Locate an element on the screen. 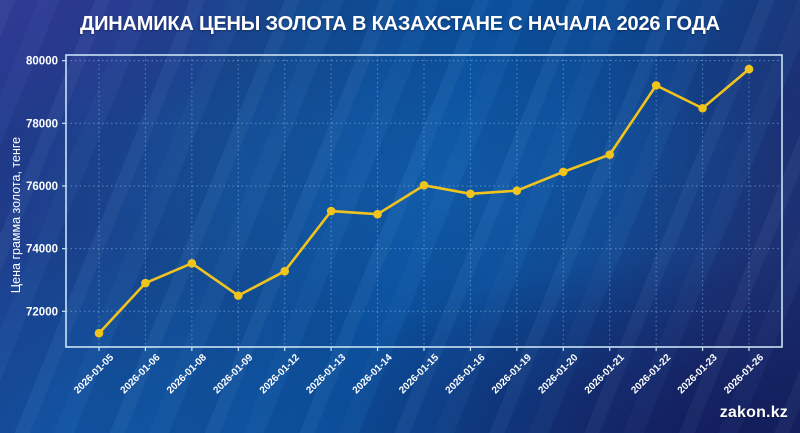 The height and width of the screenshot is (433, 800). x-tick-label: 2026-01-23 is located at coordinates (698, 374).